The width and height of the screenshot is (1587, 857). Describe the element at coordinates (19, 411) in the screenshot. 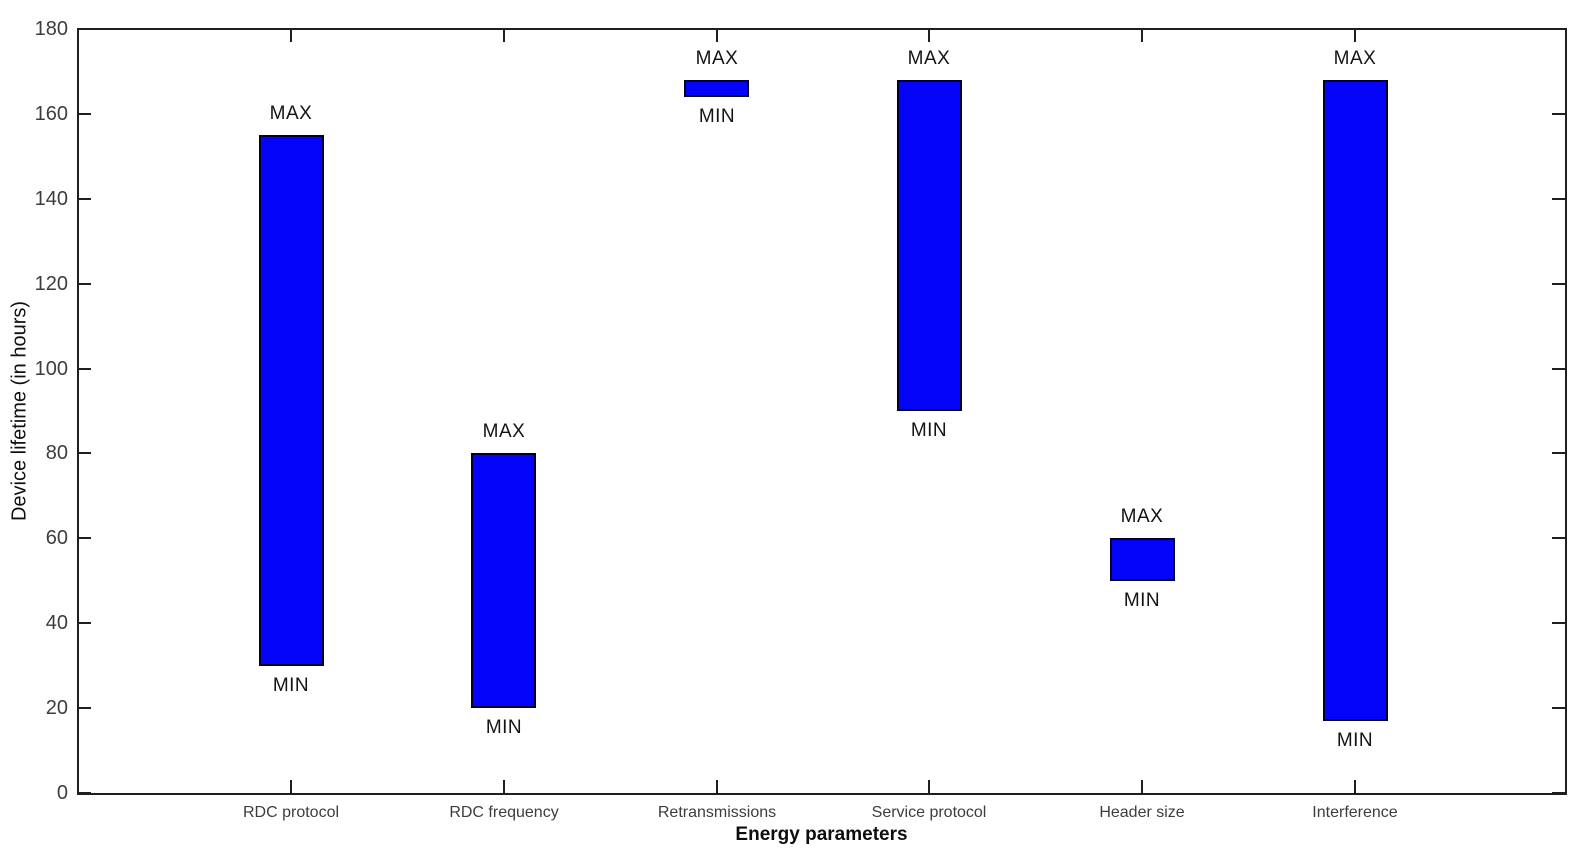

I see `y-axis-title: Device lifetime (in hours)` at that location.